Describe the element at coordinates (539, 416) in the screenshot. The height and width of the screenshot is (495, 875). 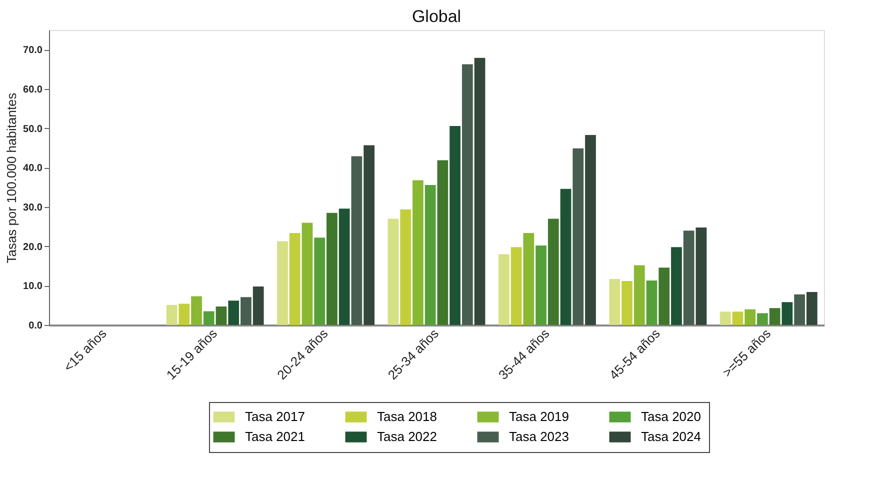
I see `legend-label: Tasa 2019` at that location.